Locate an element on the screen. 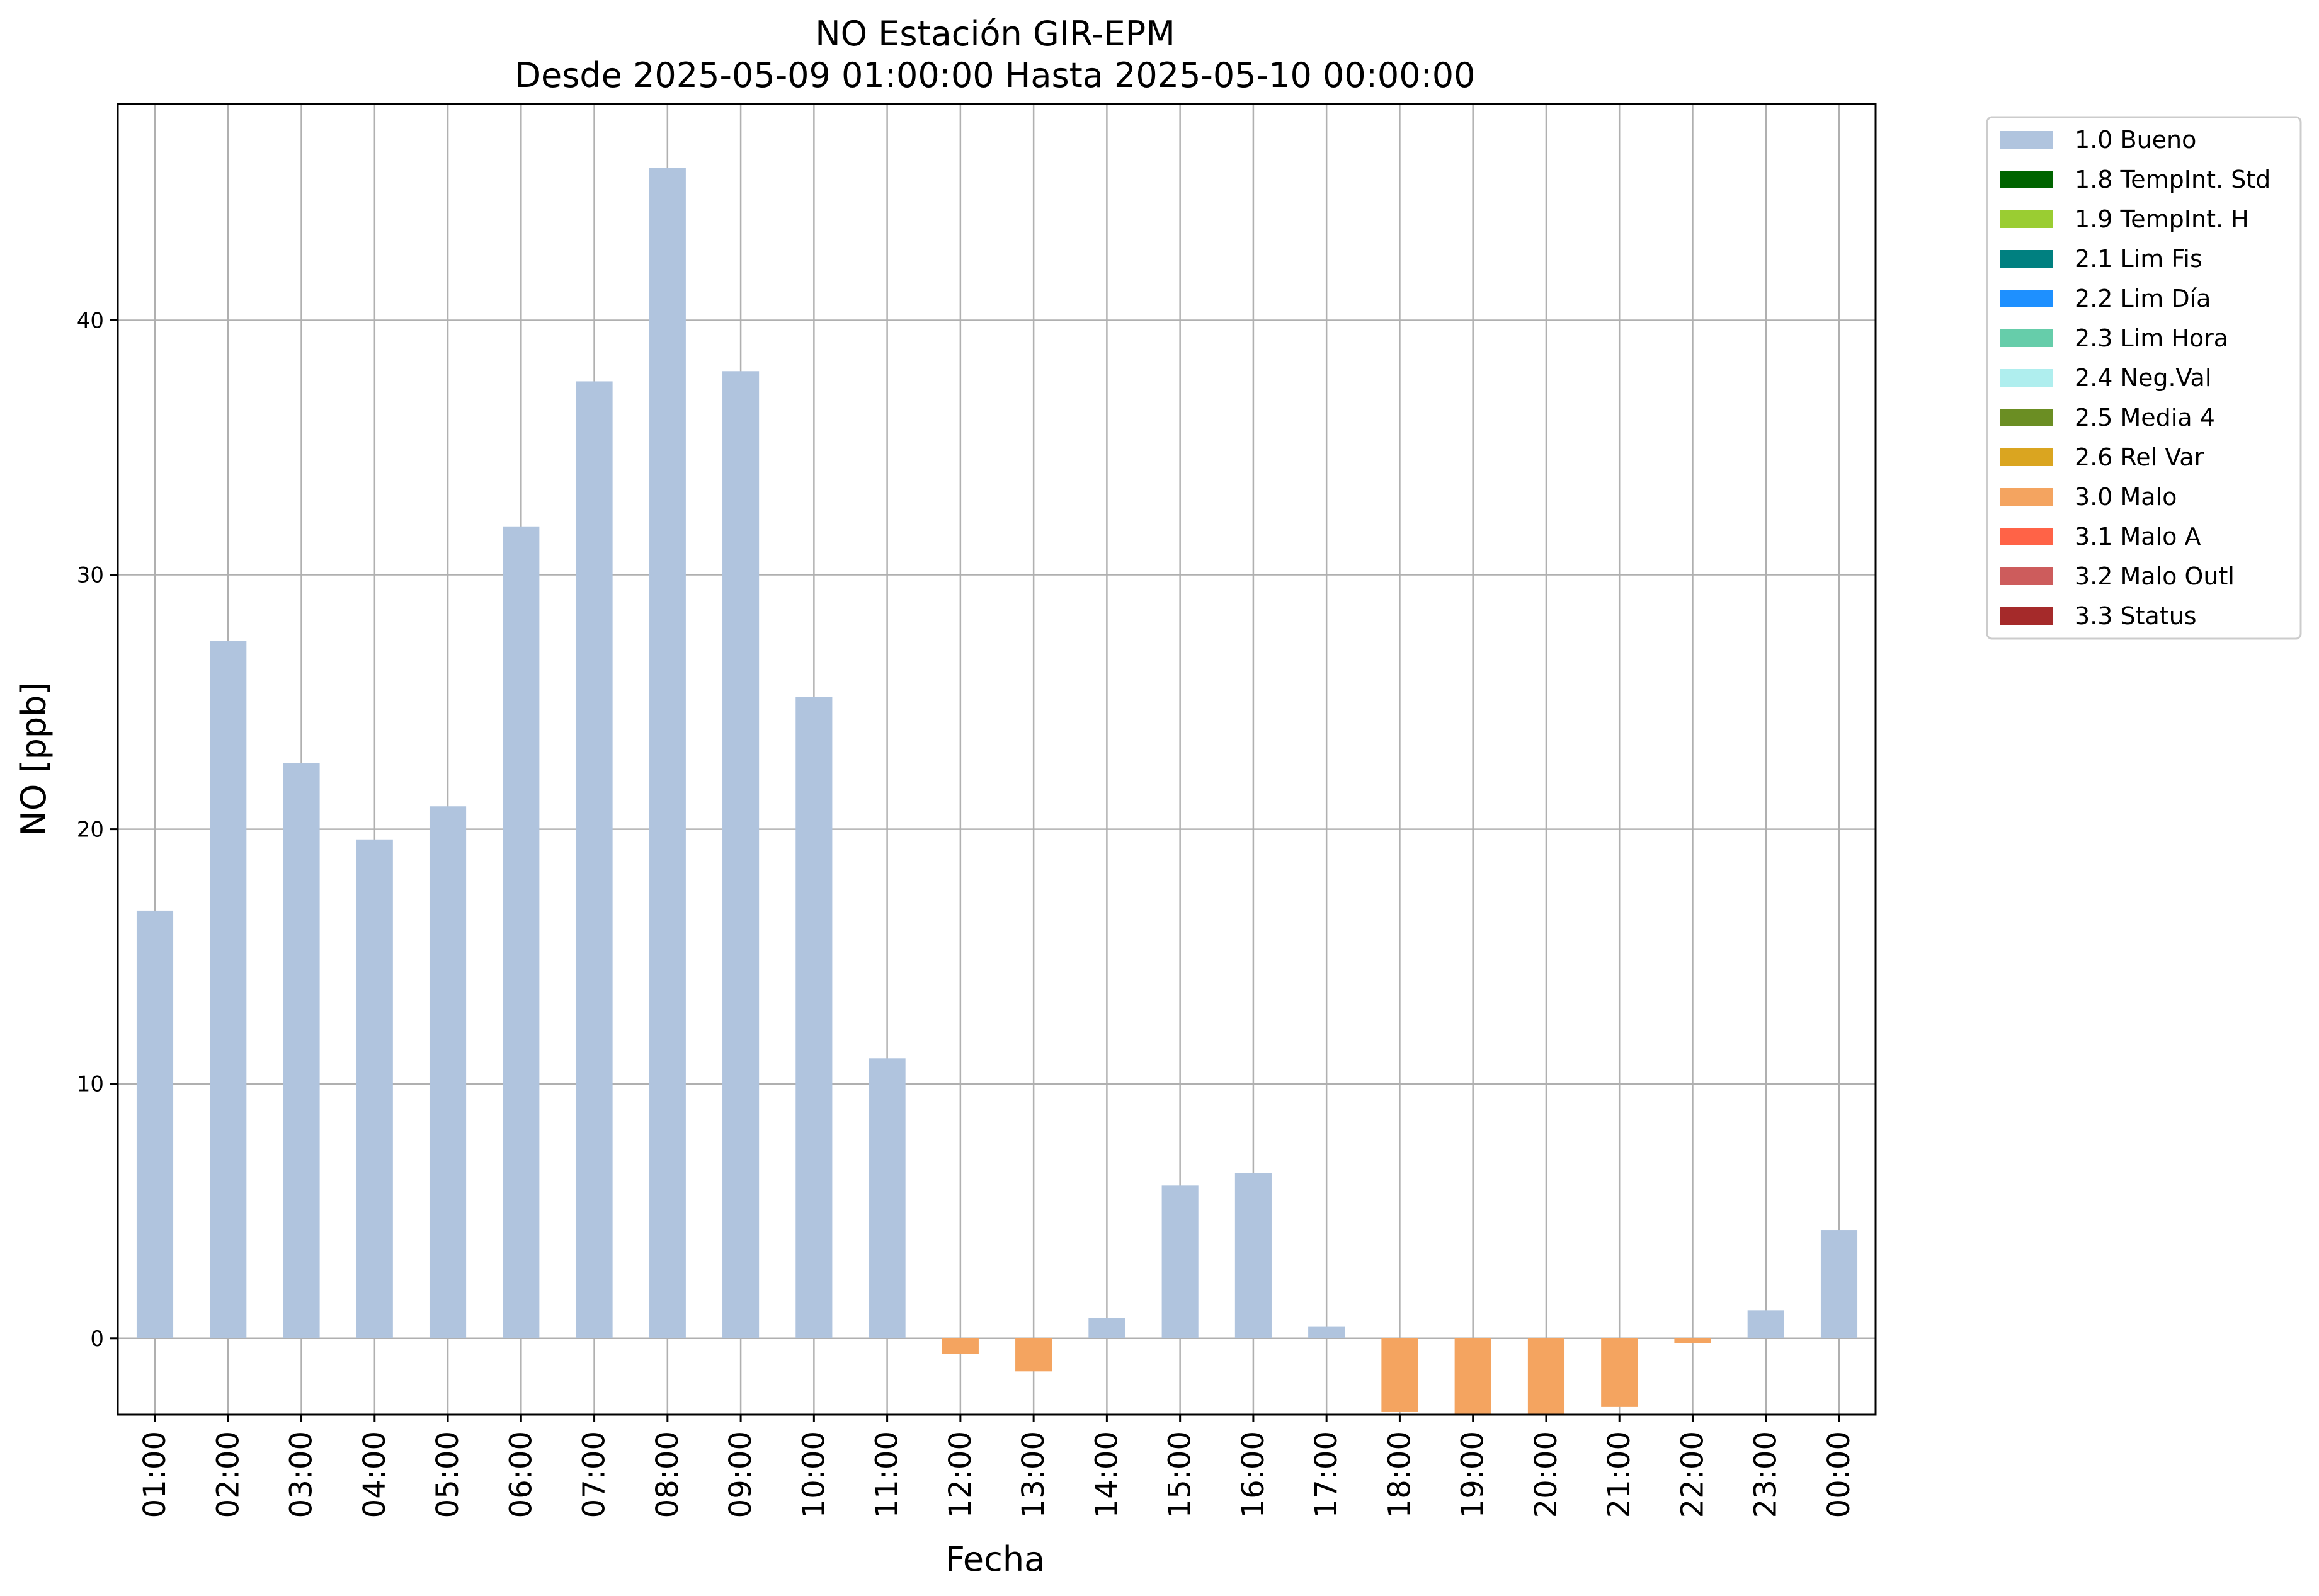  legend-label: 1.0 Bueno is located at coordinates (2135, 140).